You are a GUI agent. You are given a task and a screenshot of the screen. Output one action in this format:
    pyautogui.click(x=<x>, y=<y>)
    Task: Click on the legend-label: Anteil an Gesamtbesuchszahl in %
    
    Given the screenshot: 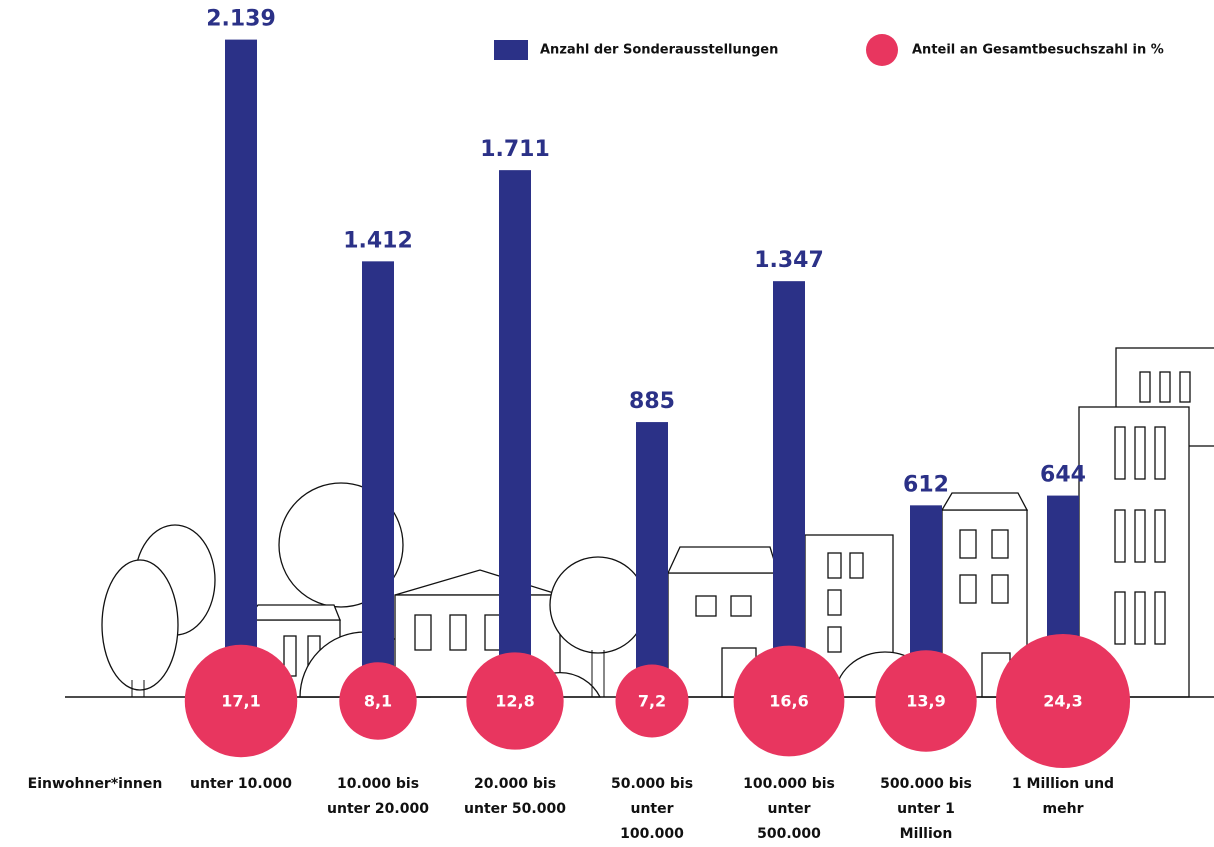 What is the action you would take?
    pyautogui.click(x=1038, y=50)
    